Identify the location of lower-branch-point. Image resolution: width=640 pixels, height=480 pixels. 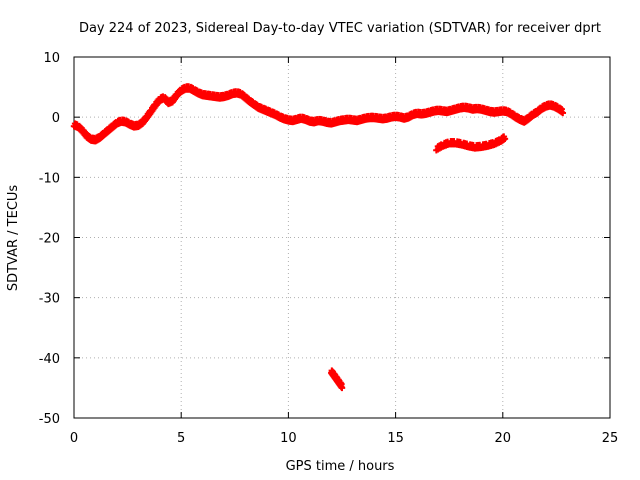
(505, 139).